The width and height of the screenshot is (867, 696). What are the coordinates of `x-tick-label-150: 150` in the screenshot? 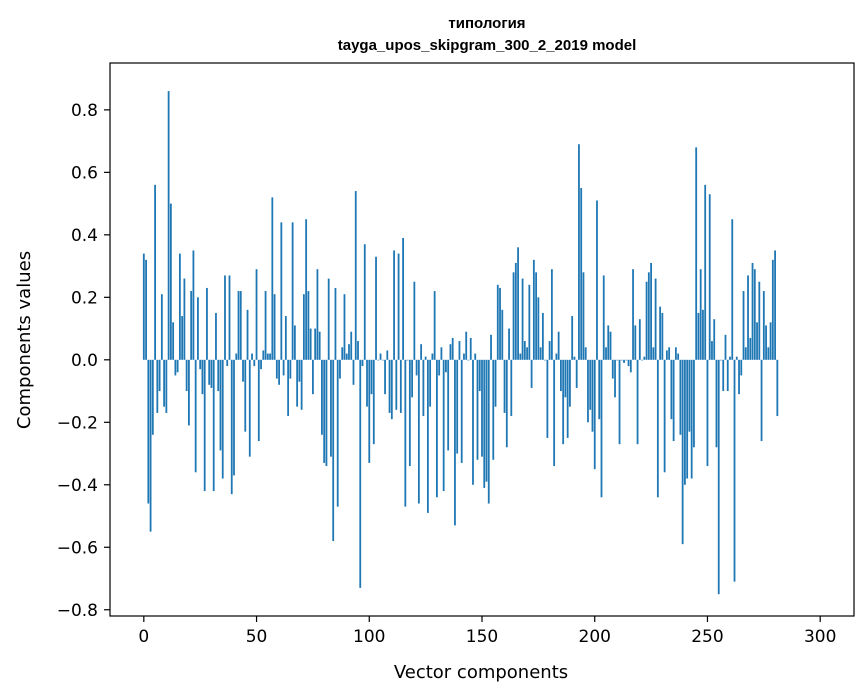 It's located at (482, 637).